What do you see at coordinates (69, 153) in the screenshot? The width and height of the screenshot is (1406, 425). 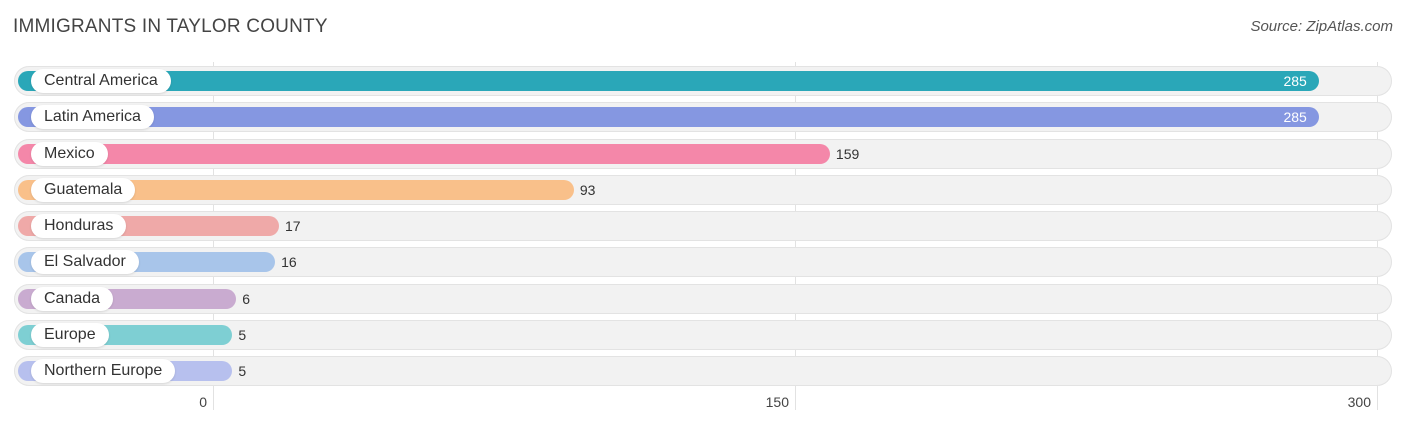 I see `category-label: Mexico` at bounding box center [69, 153].